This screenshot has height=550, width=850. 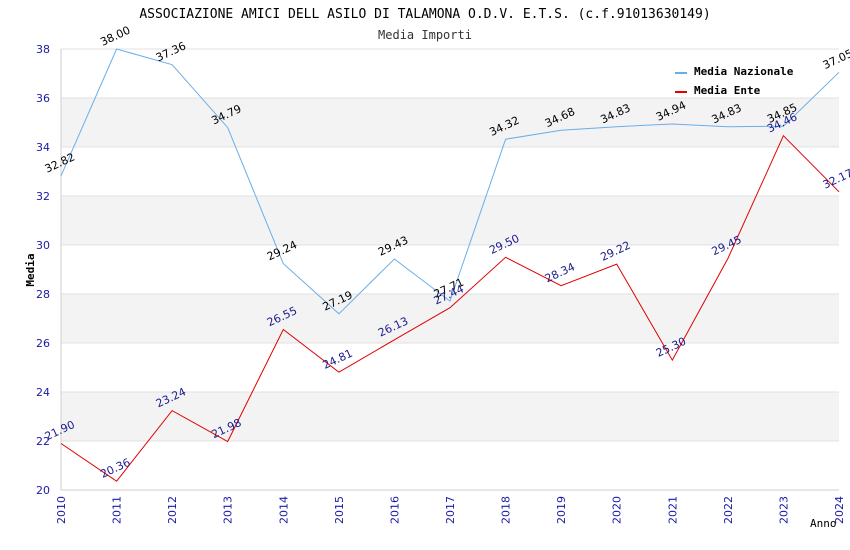 What do you see at coordinates (43, 270) in the screenshot?
I see `y-axis-ticks: 20 22 24 26 28 30 32 34 36 38` at bounding box center [43, 270].